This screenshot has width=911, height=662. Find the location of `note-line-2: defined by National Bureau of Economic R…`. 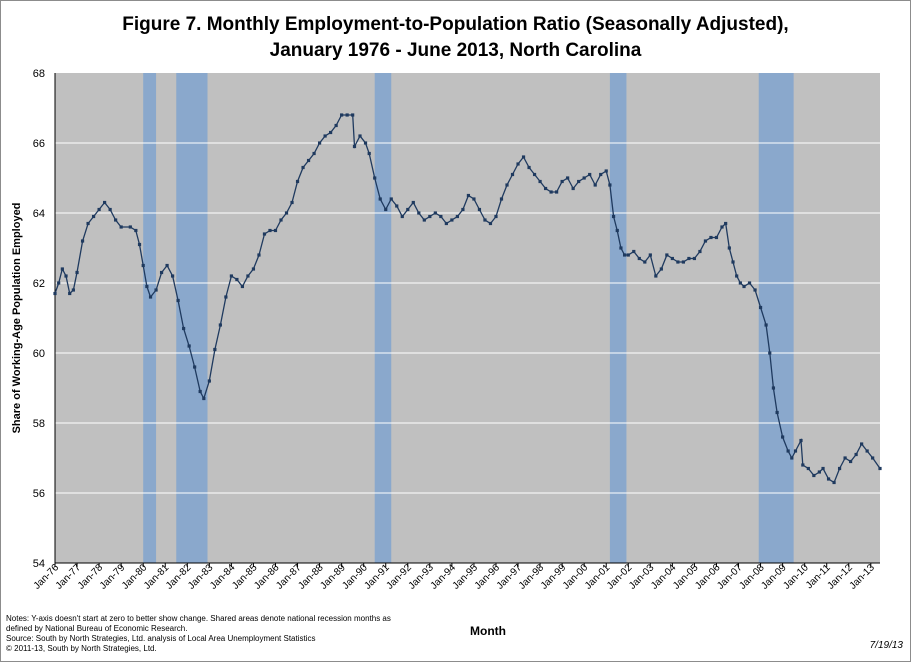

note-line-2: defined by National Bureau of Economic R… is located at coordinates (97, 628).